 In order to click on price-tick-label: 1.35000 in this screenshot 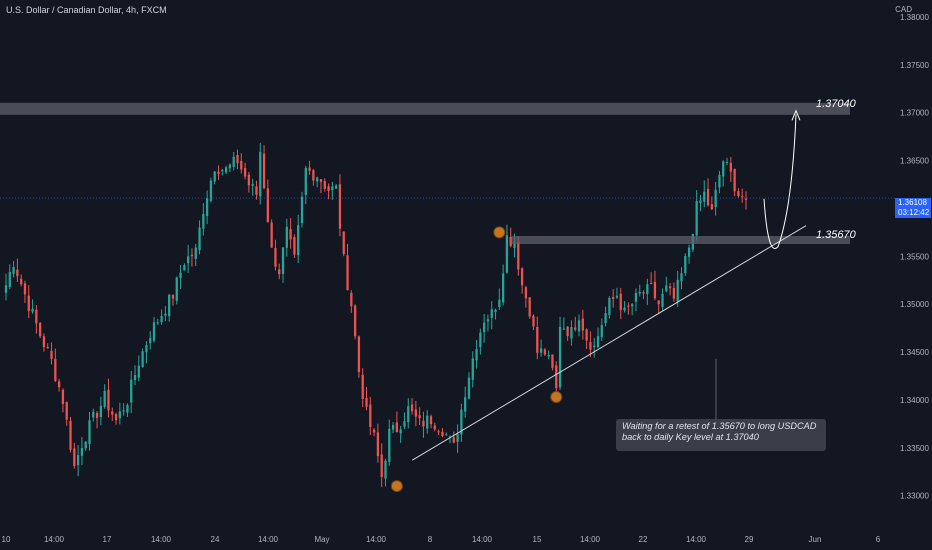, I will do `click(914, 304)`.